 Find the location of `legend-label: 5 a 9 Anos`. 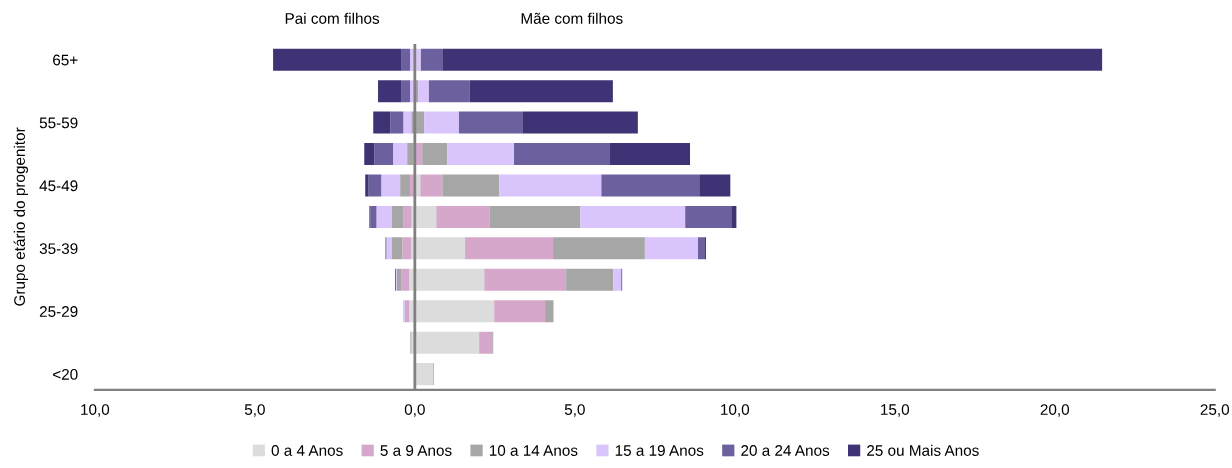

legend-label: 5 a 9 Anos is located at coordinates (416, 450).